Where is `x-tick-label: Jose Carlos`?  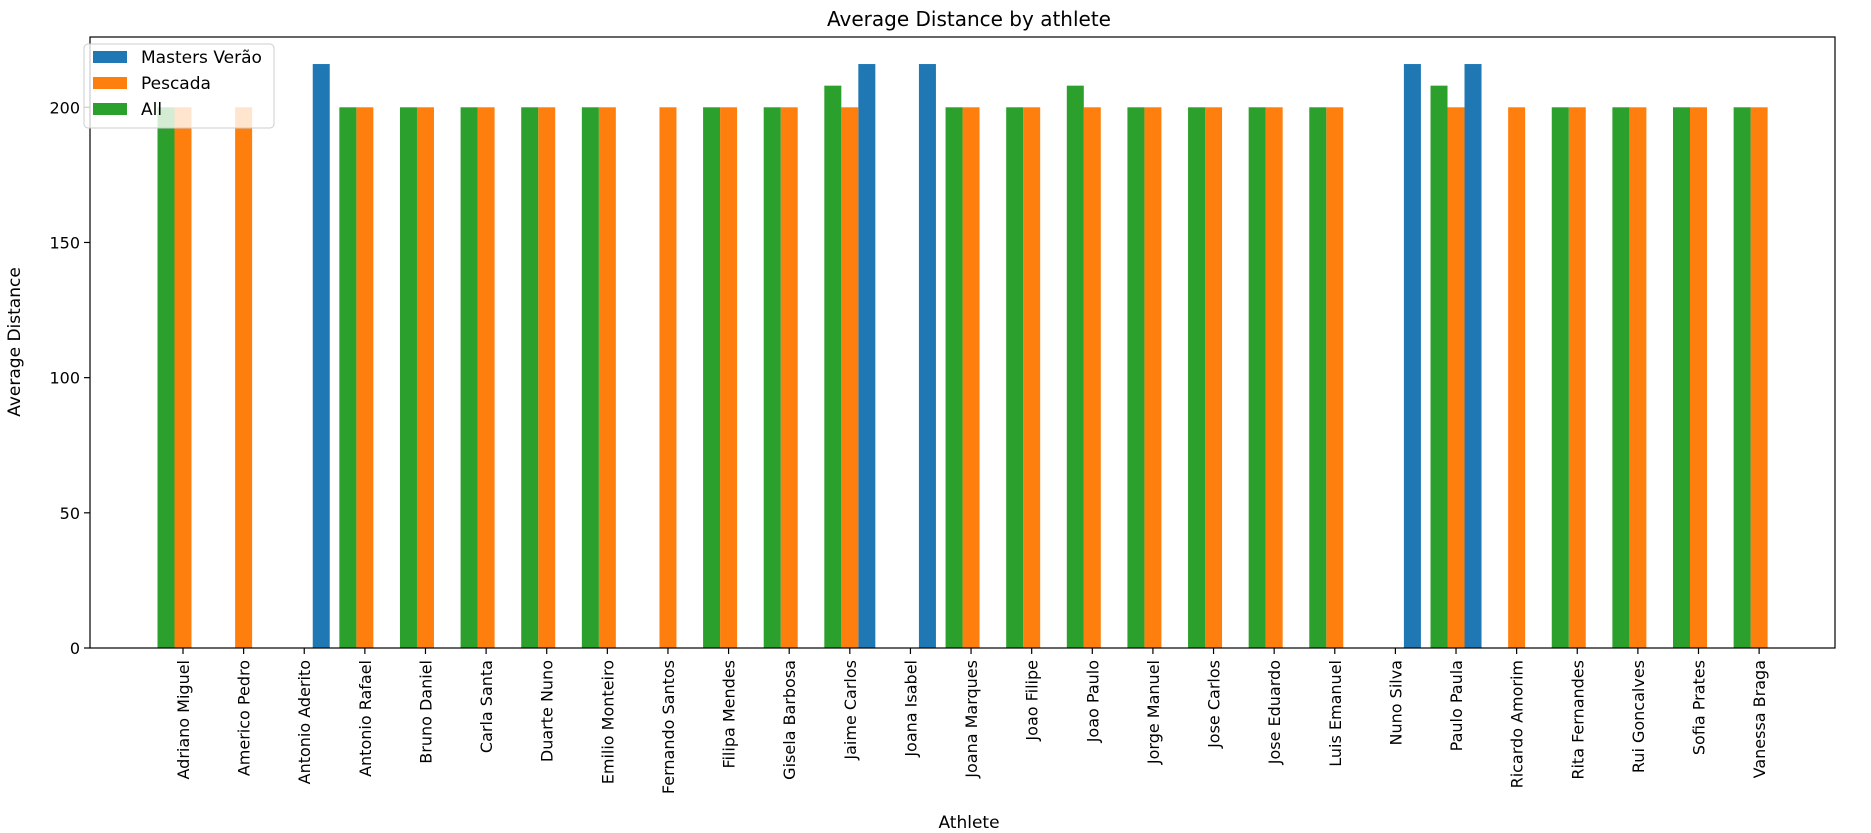 x-tick-label: Jose Carlos is located at coordinates (1214, 704).